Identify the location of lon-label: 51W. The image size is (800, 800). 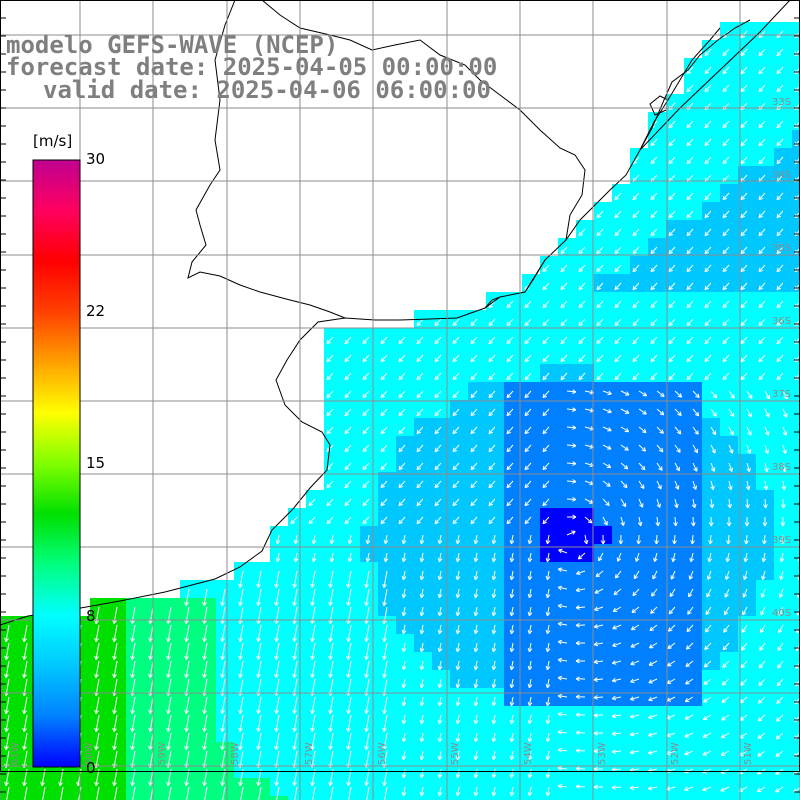
(748, 753).